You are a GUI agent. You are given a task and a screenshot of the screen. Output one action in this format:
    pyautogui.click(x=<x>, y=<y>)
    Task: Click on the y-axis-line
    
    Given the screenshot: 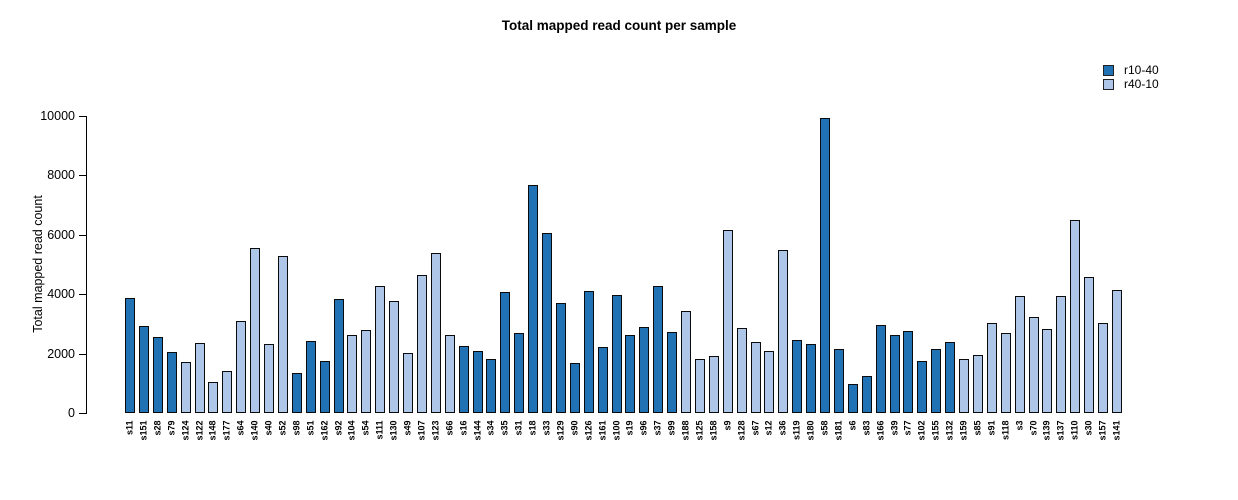 What is the action you would take?
    pyautogui.click(x=86, y=265)
    